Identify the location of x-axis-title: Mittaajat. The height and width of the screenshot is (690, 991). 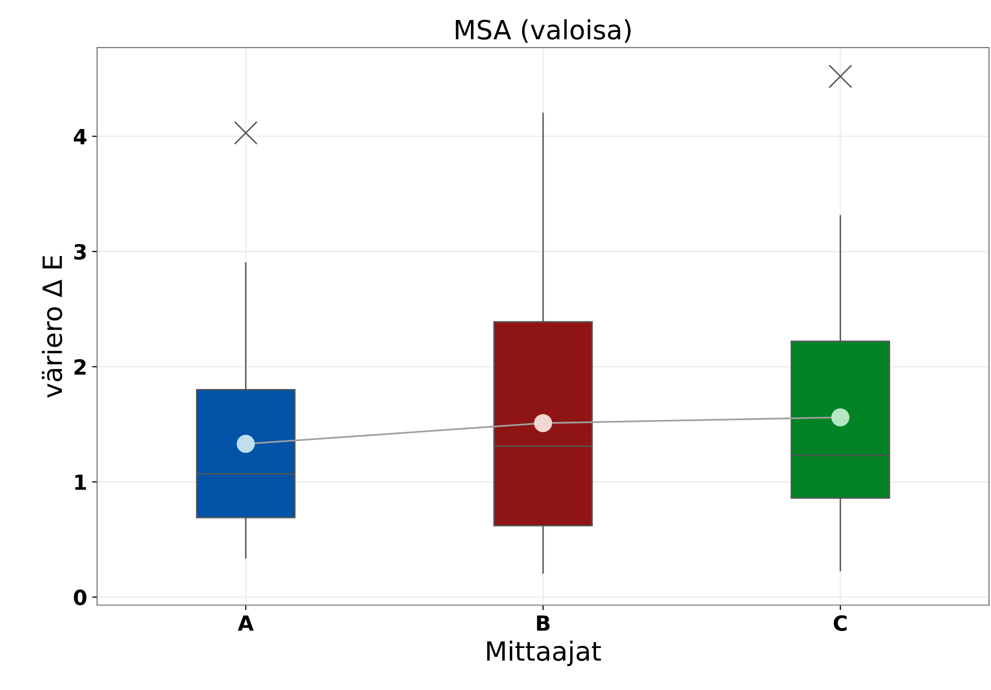
(544, 653).